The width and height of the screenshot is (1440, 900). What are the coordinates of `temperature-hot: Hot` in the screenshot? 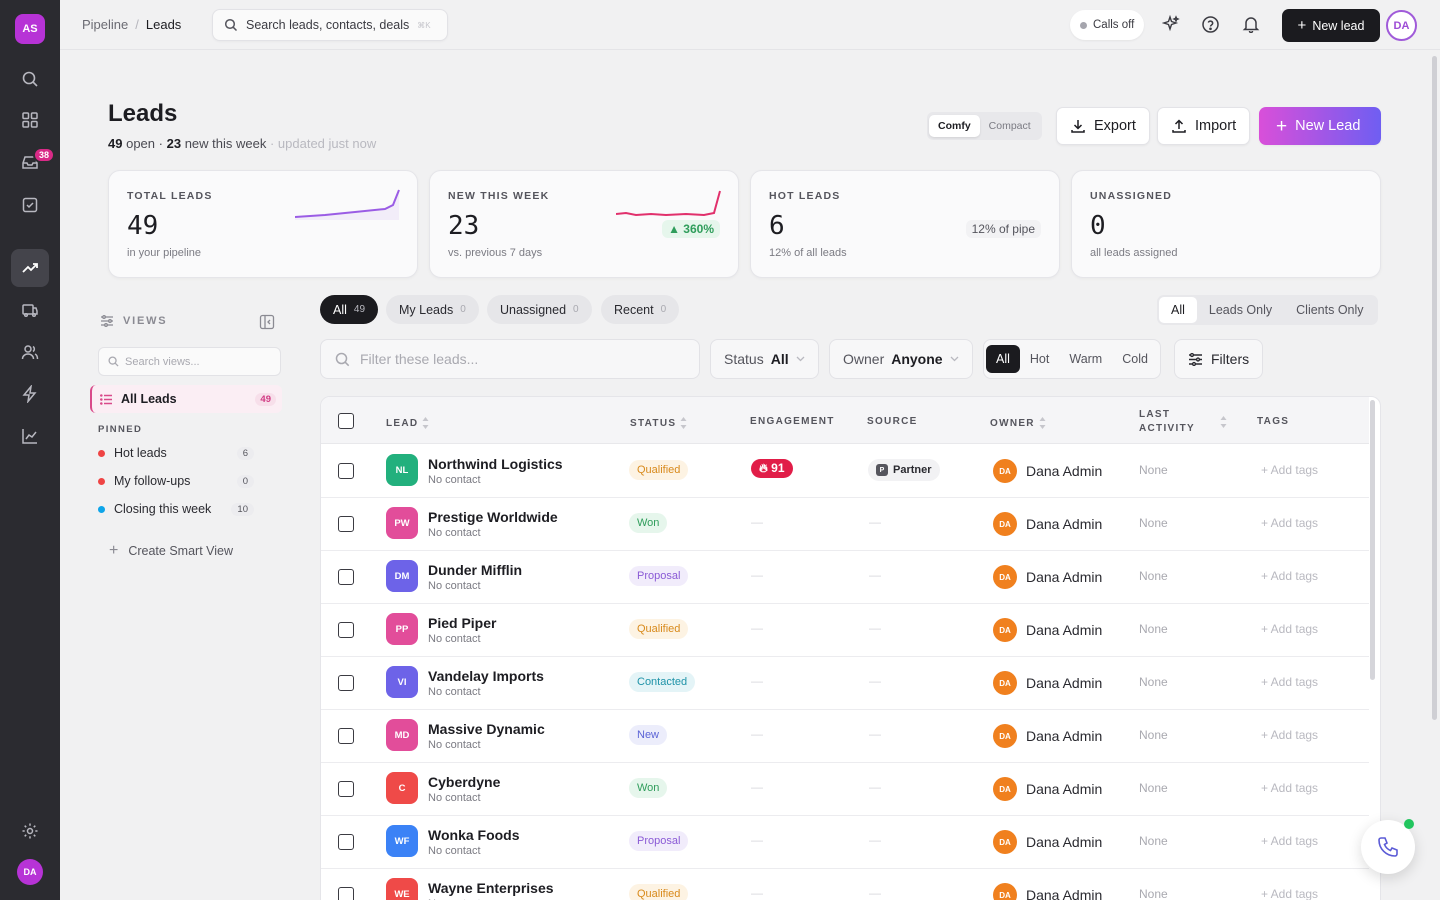 It's located at (1039, 359).